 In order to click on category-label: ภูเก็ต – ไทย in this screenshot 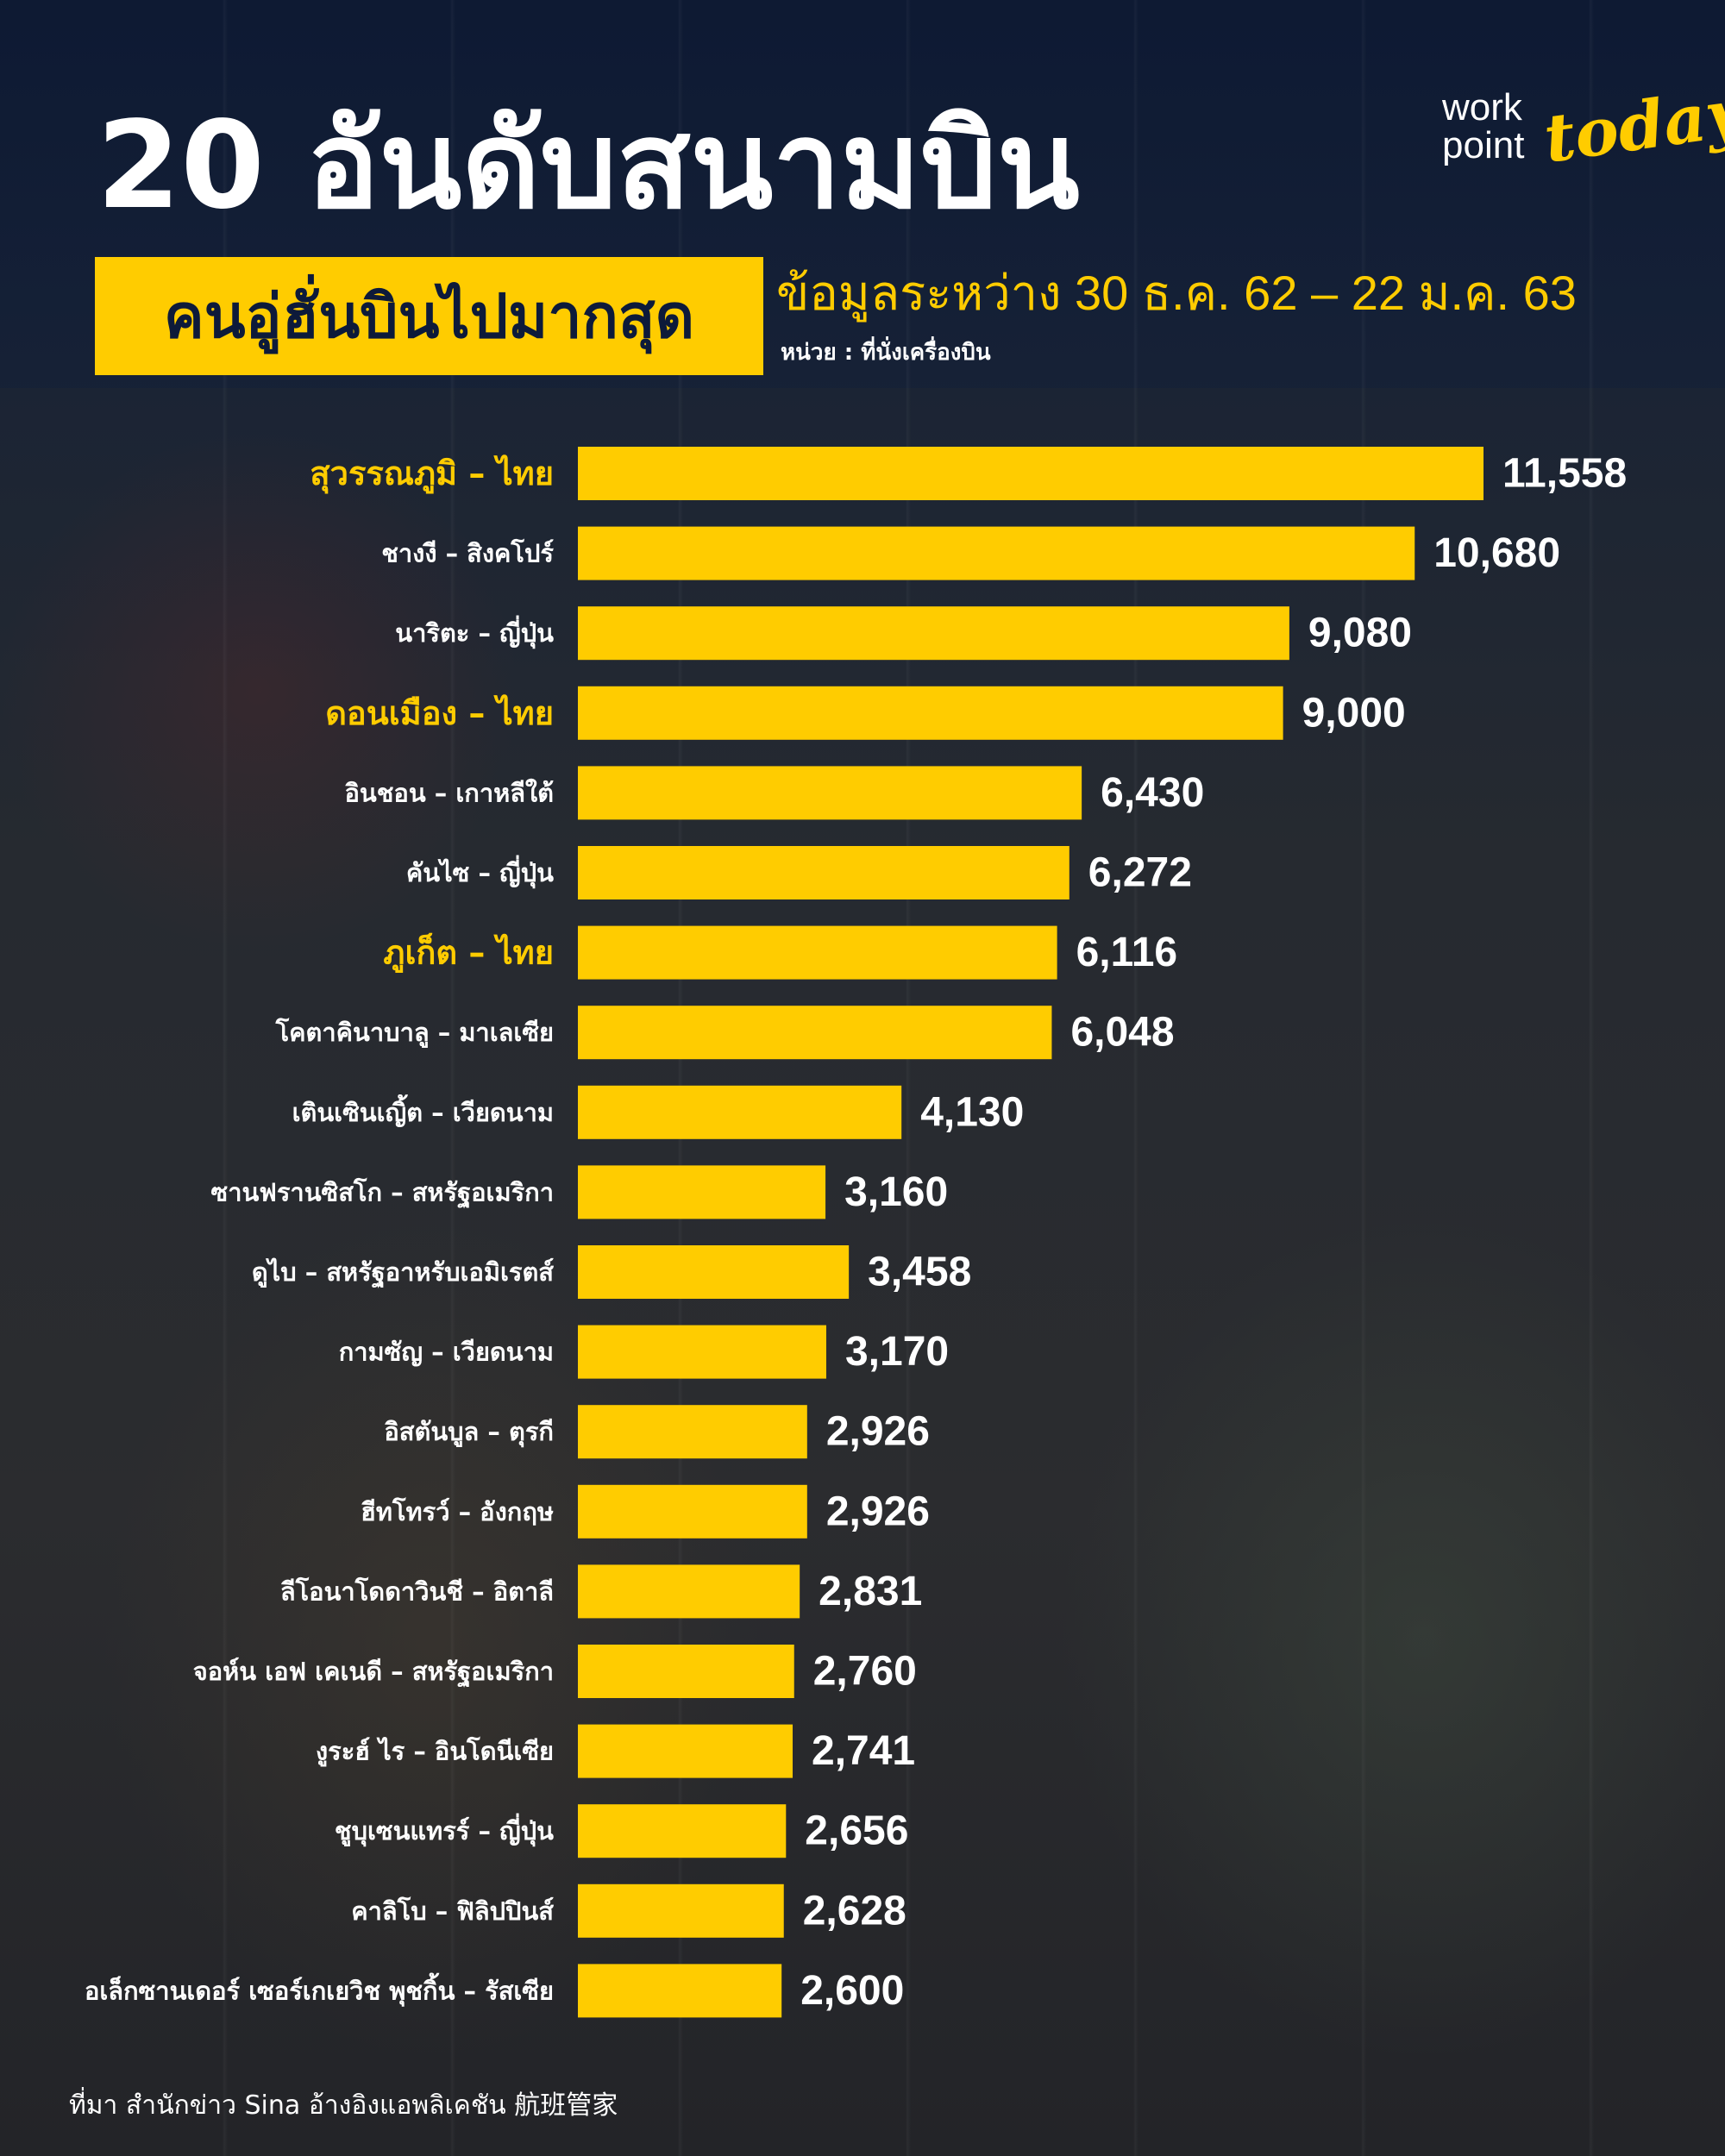, I will do `click(469, 953)`.